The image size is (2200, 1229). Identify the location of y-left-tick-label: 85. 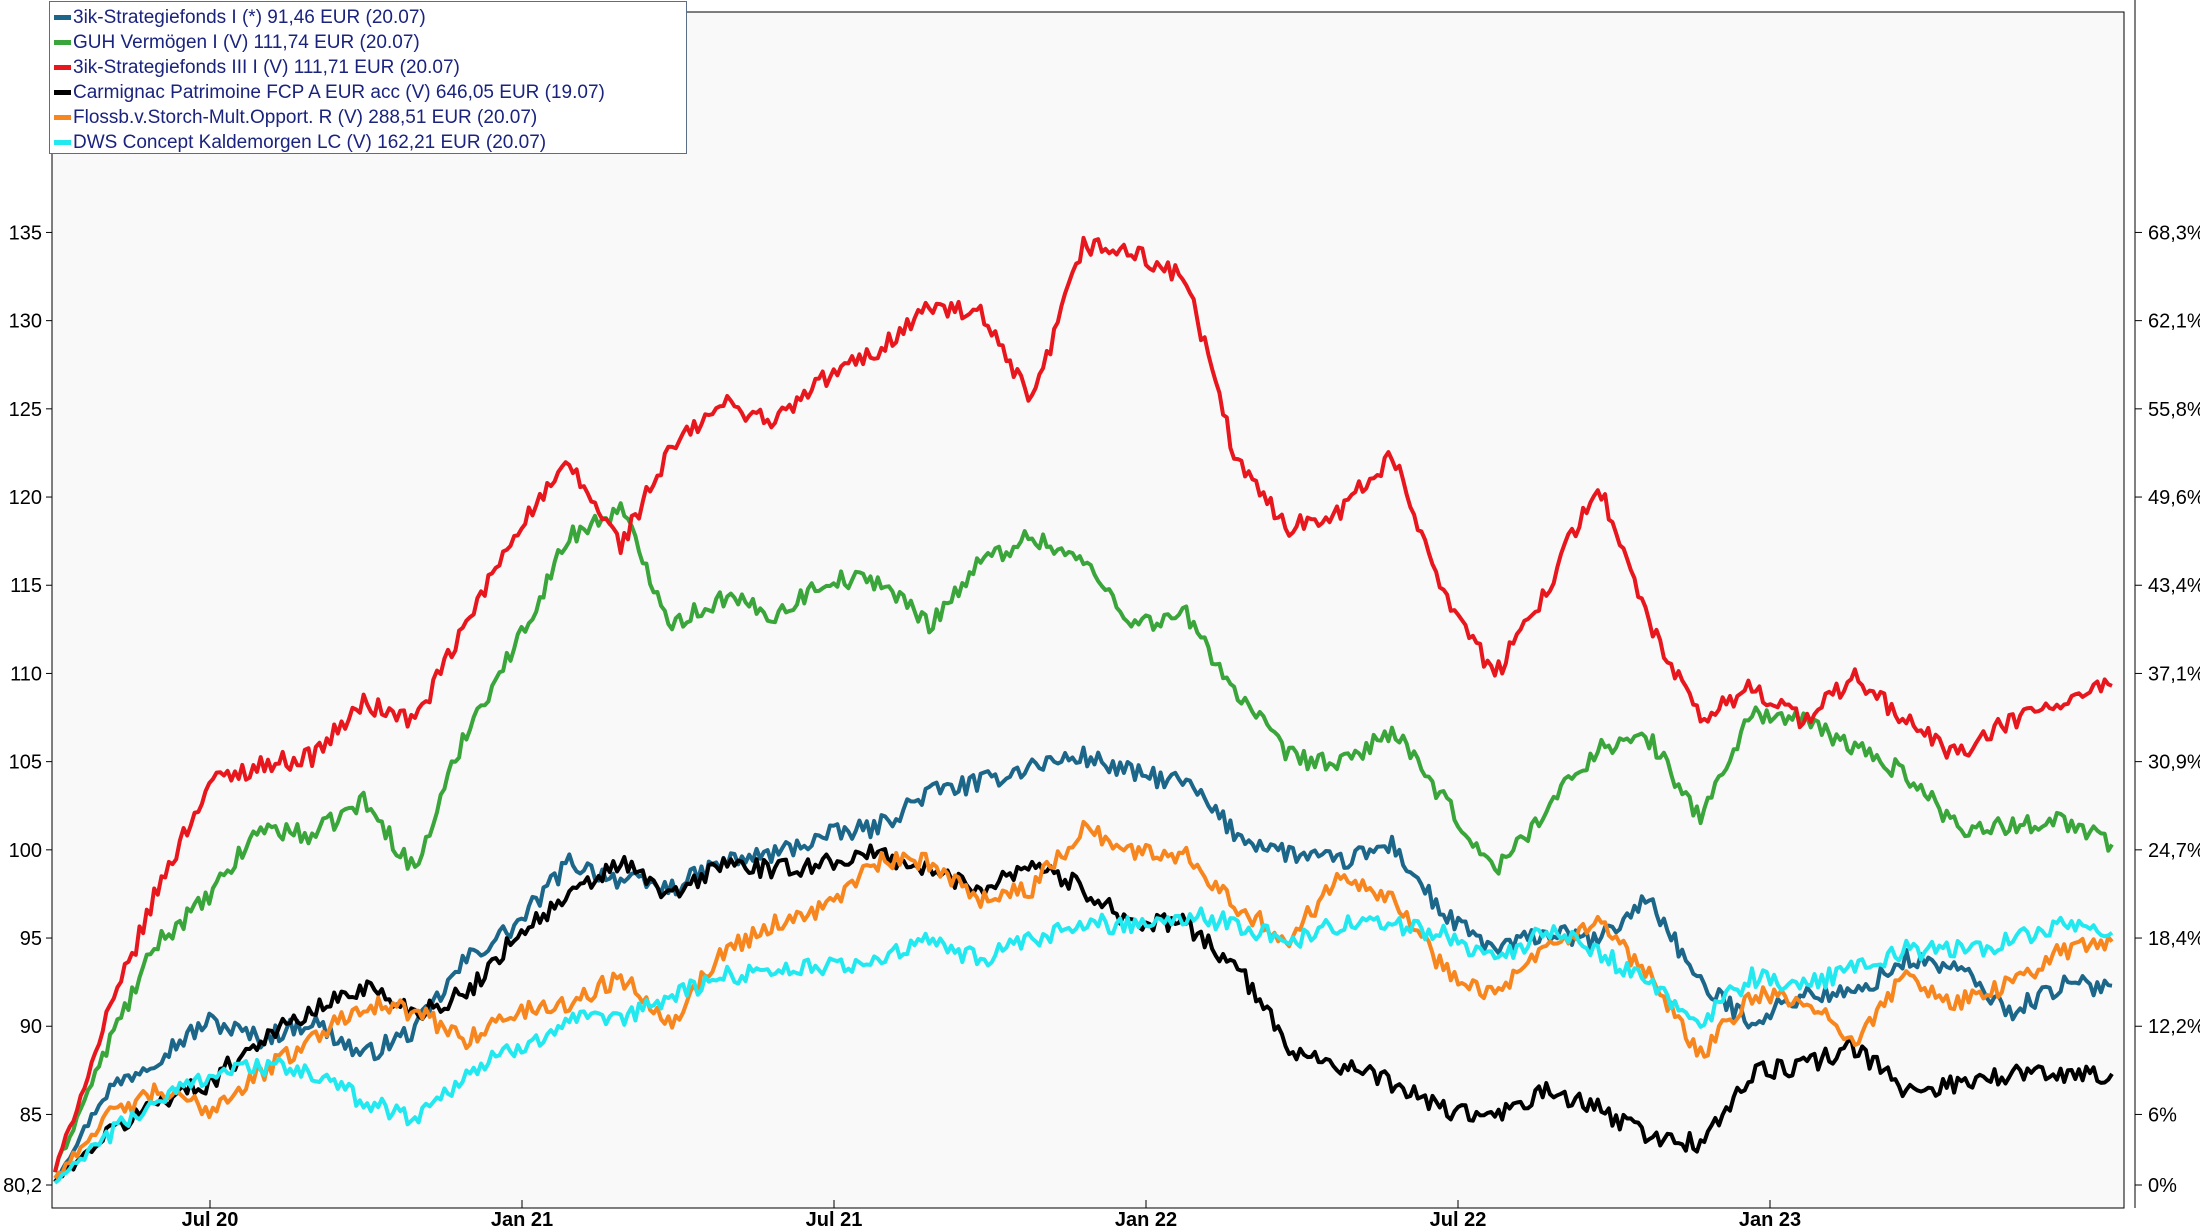
(31, 1115).